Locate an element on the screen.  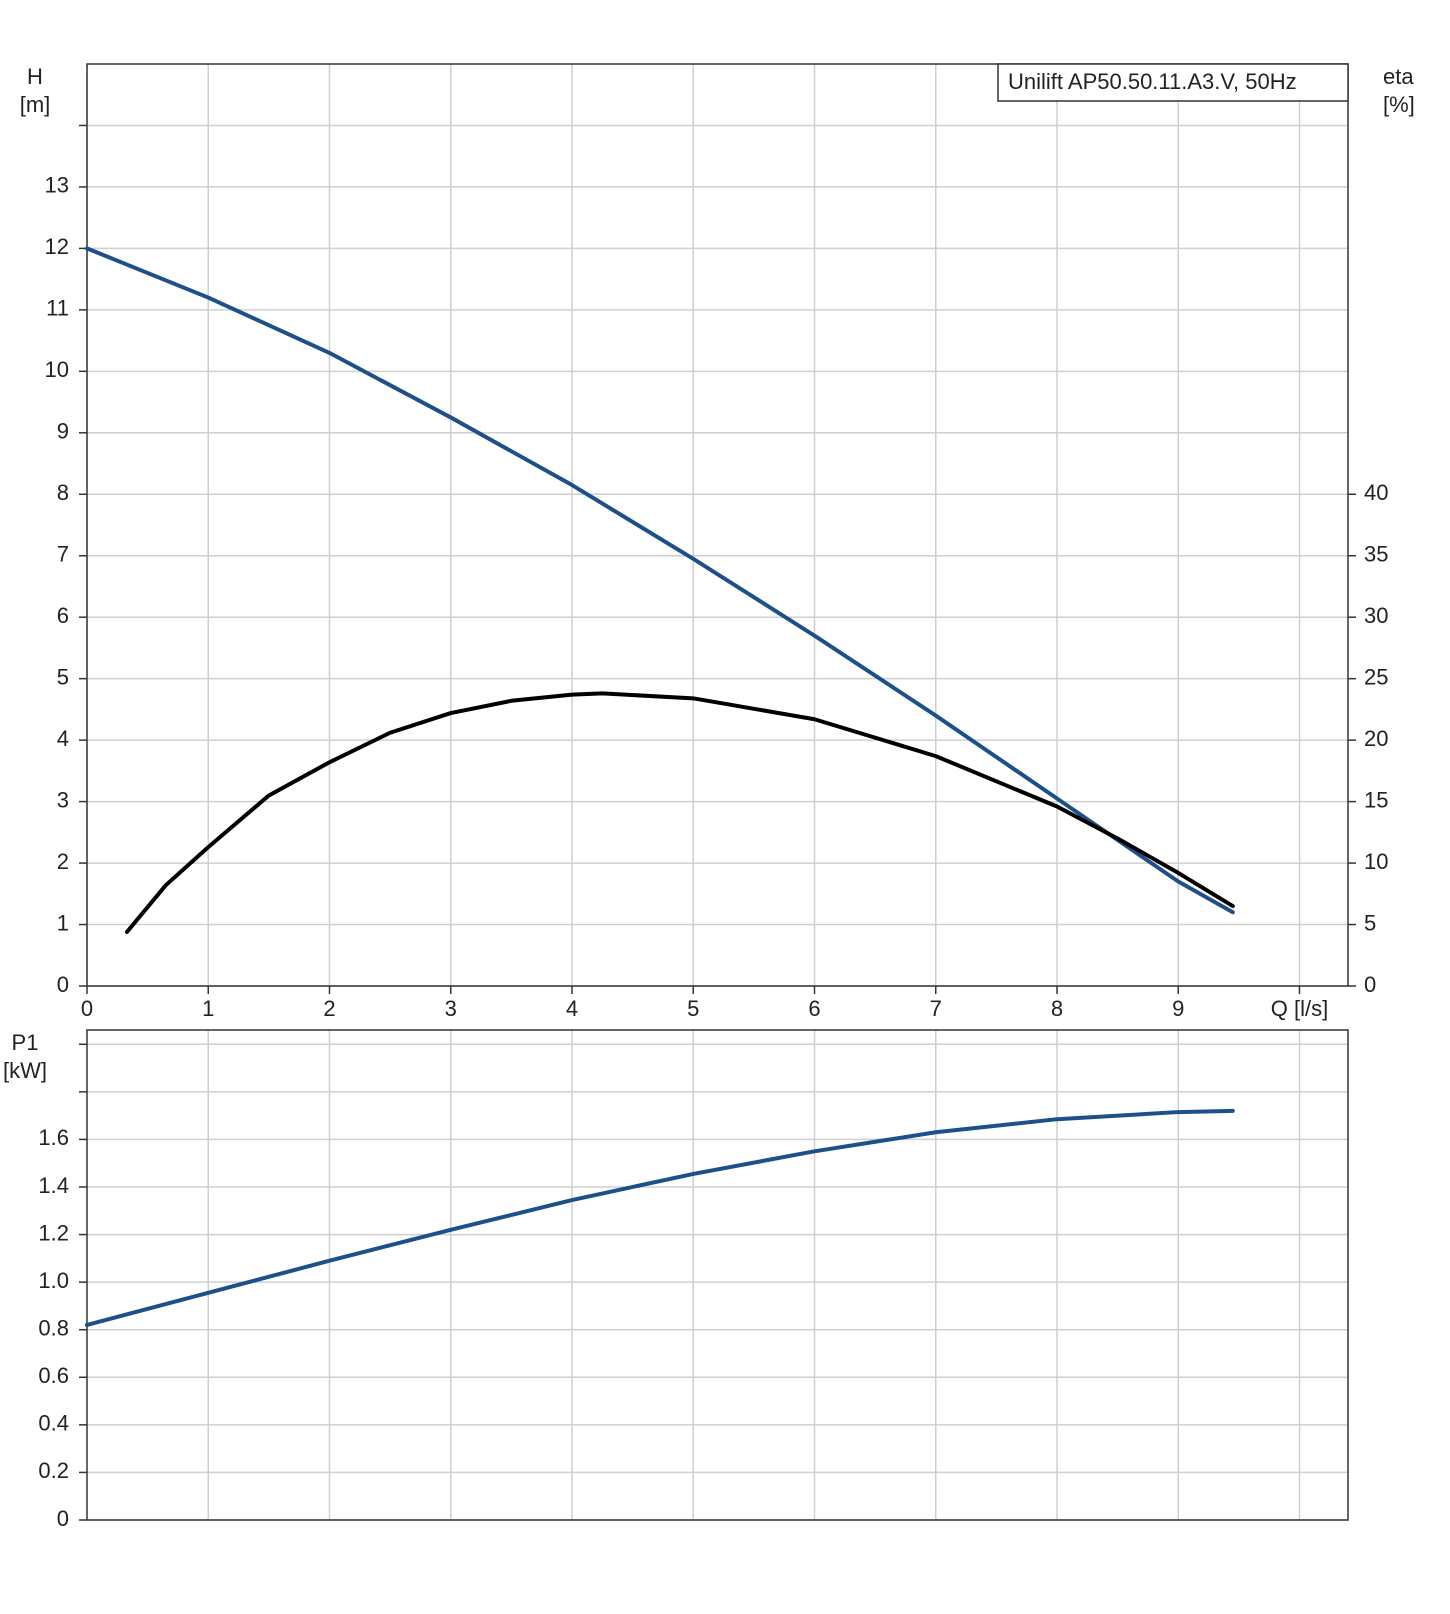
x-tick-label: 5 is located at coordinates (693, 1008).